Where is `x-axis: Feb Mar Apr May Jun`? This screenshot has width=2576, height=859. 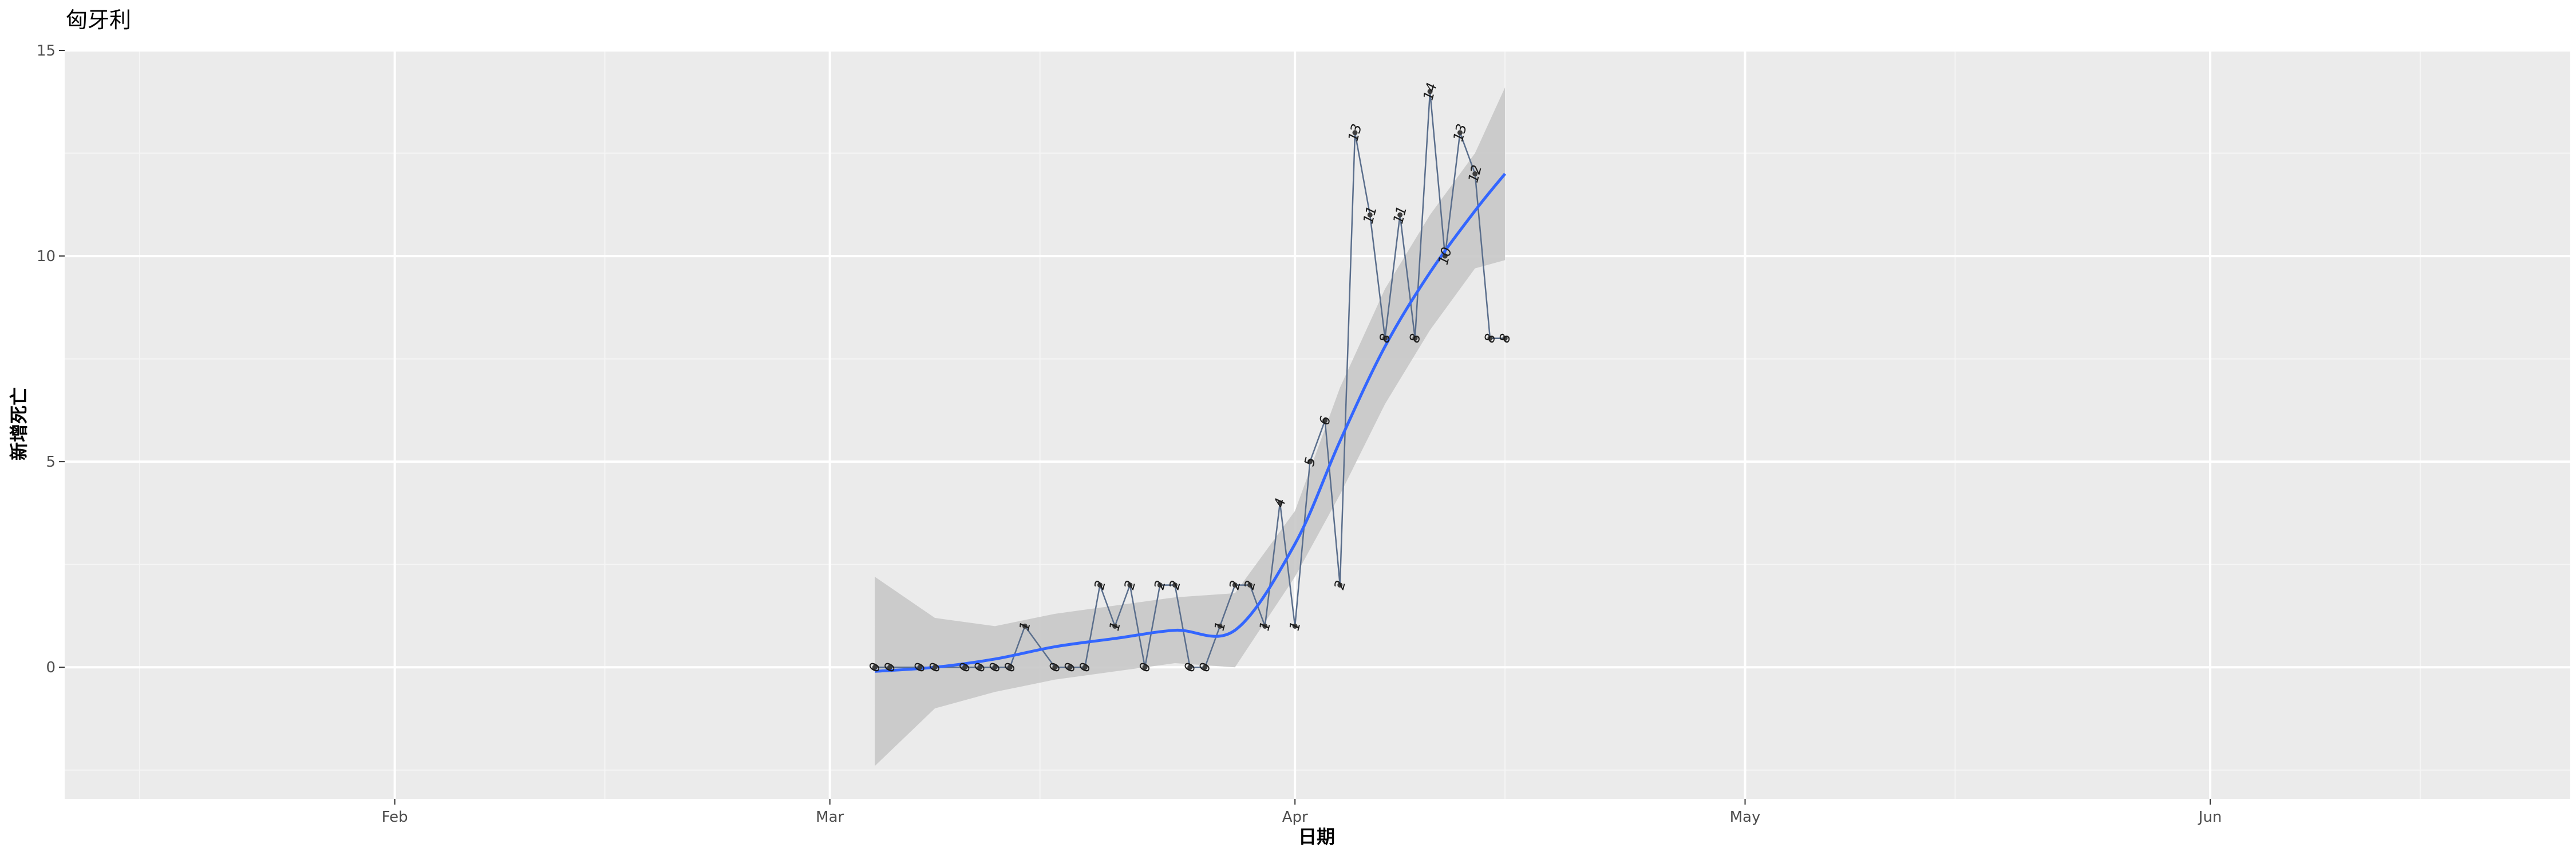 x-axis: Feb Mar Apr May Jun is located at coordinates (1302, 812).